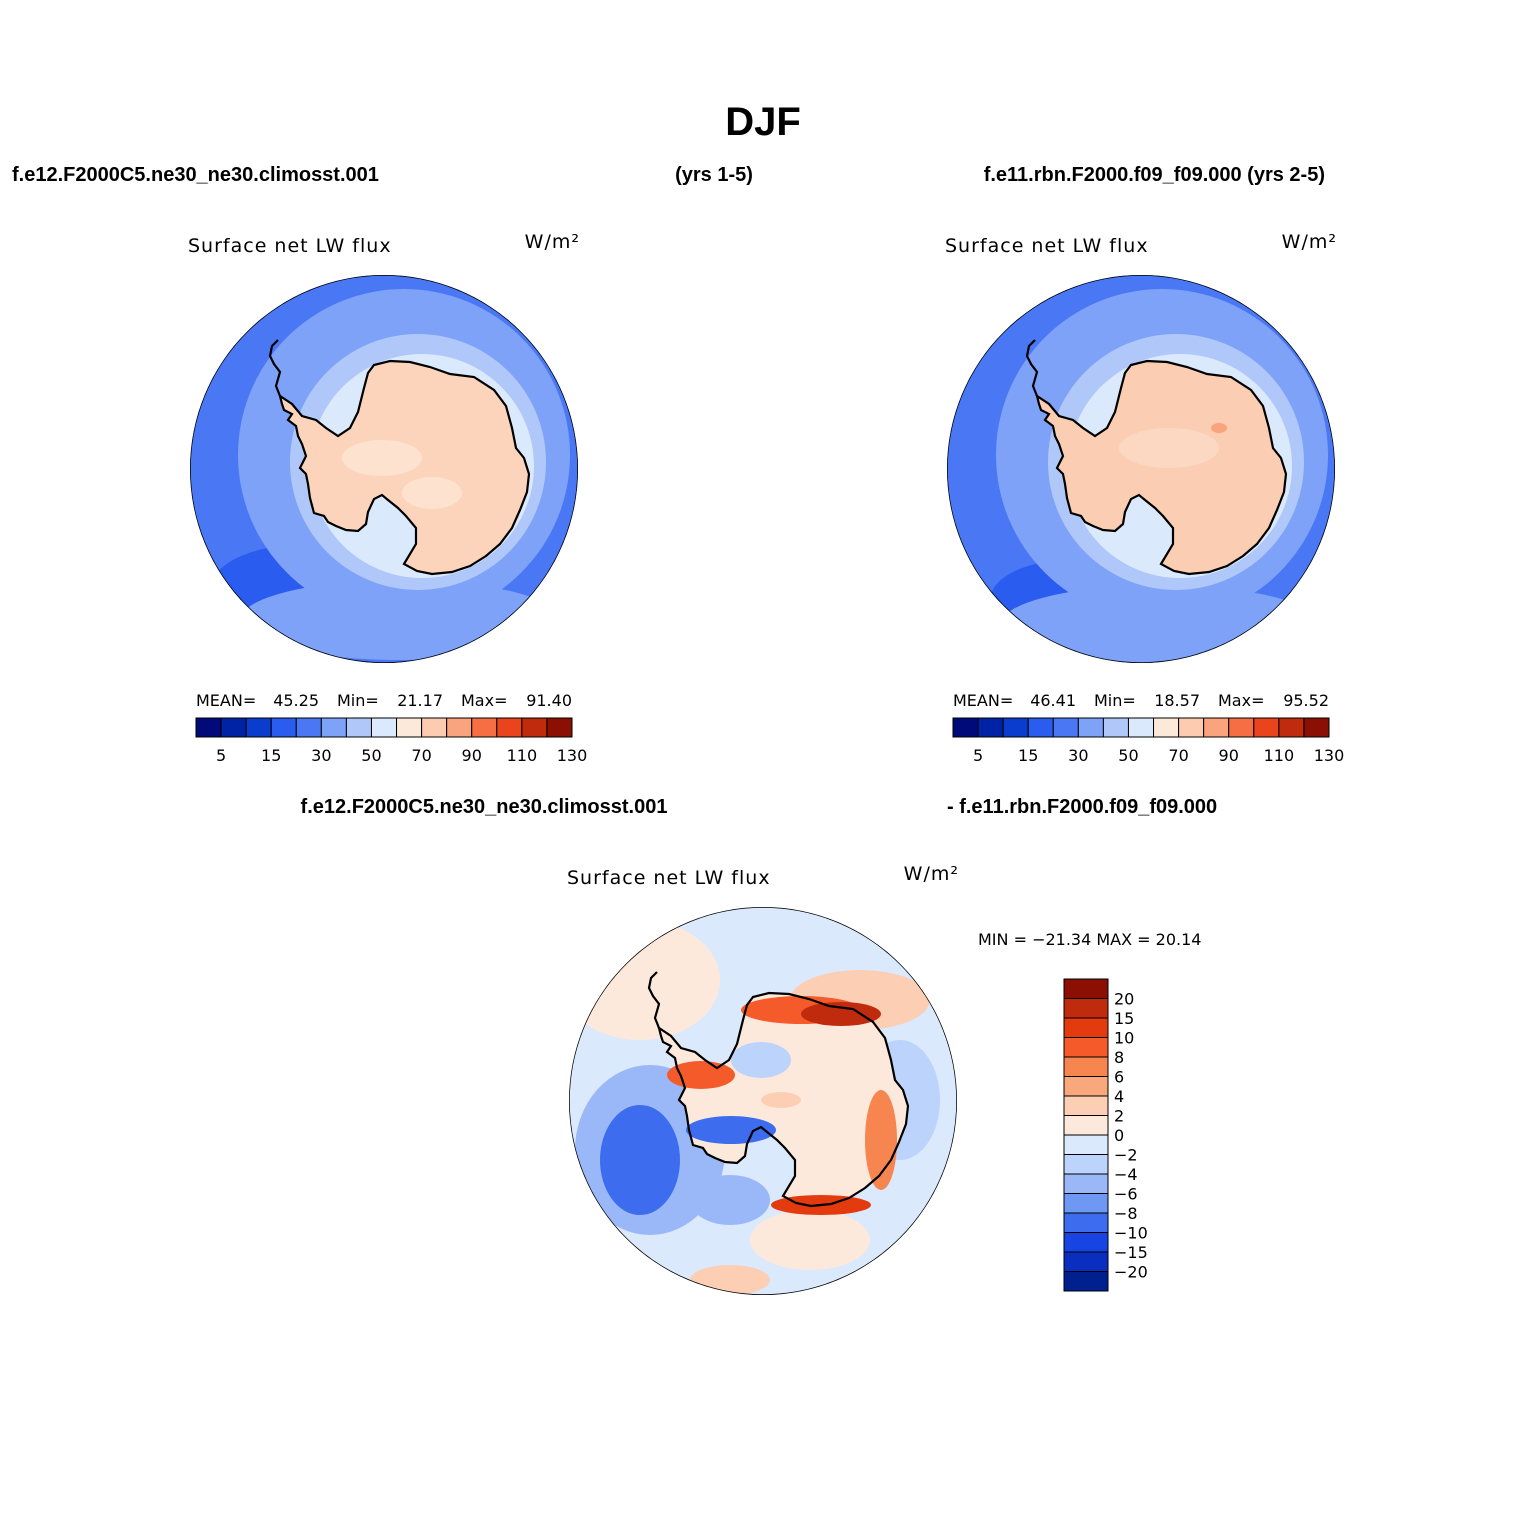 Image resolution: width=1525 pixels, height=1525 pixels. What do you see at coordinates (1154, 175) in the screenshot?
I see `right-case-label: f.e11.rbn.F2000.f09_f09.000 (yrs 2-5)` at bounding box center [1154, 175].